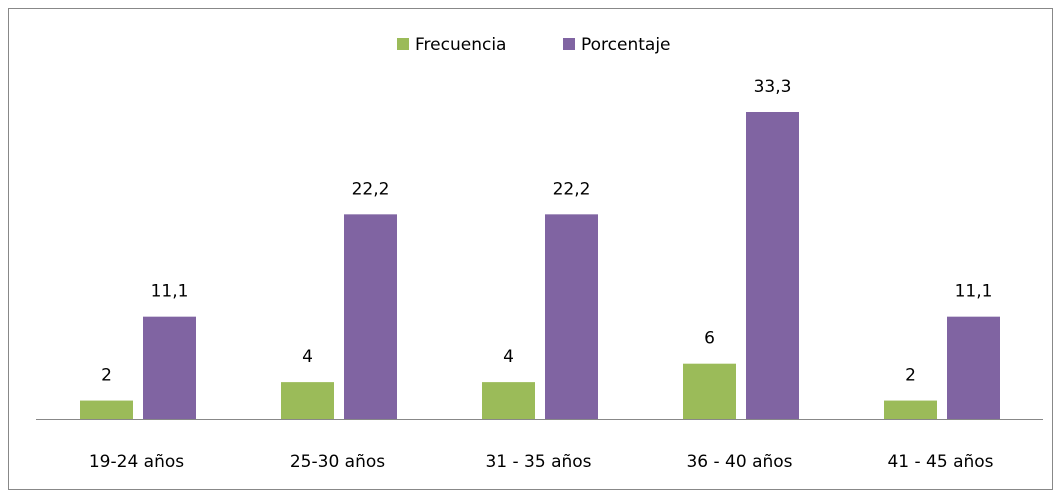 The height and width of the screenshot is (503, 1061). What do you see at coordinates (136, 462) in the screenshot?
I see `x-tick-label: 19-24 años` at bounding box center [136, 462].